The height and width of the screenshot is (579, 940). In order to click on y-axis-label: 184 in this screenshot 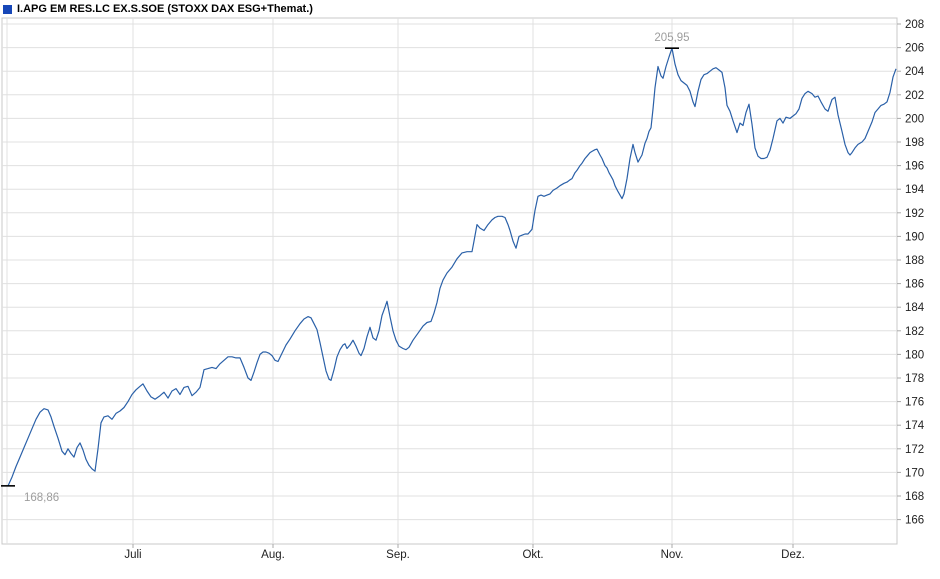, I will do `click(915, 308)`.